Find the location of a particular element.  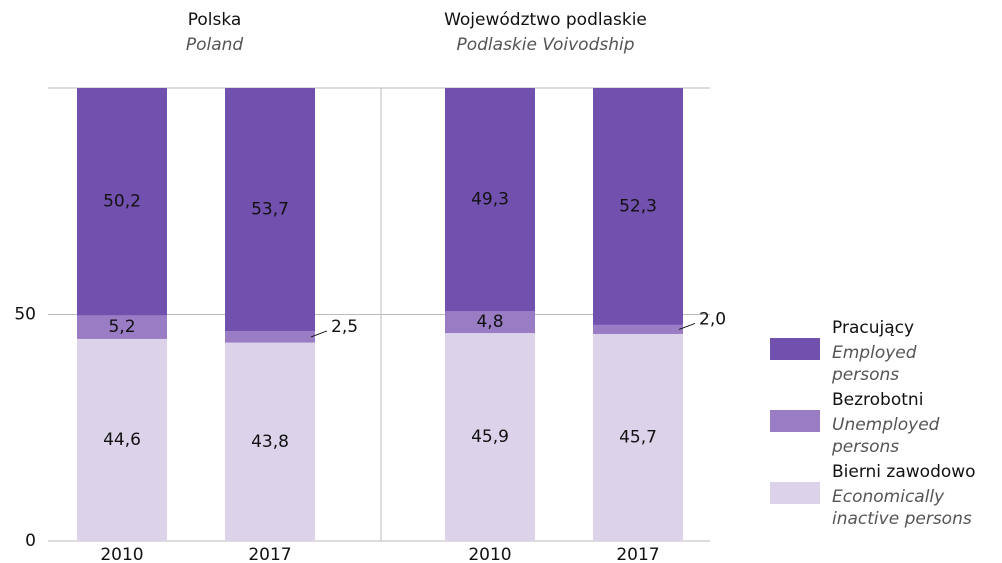

value-label: 50,2 is located at coordinates (122, 202).